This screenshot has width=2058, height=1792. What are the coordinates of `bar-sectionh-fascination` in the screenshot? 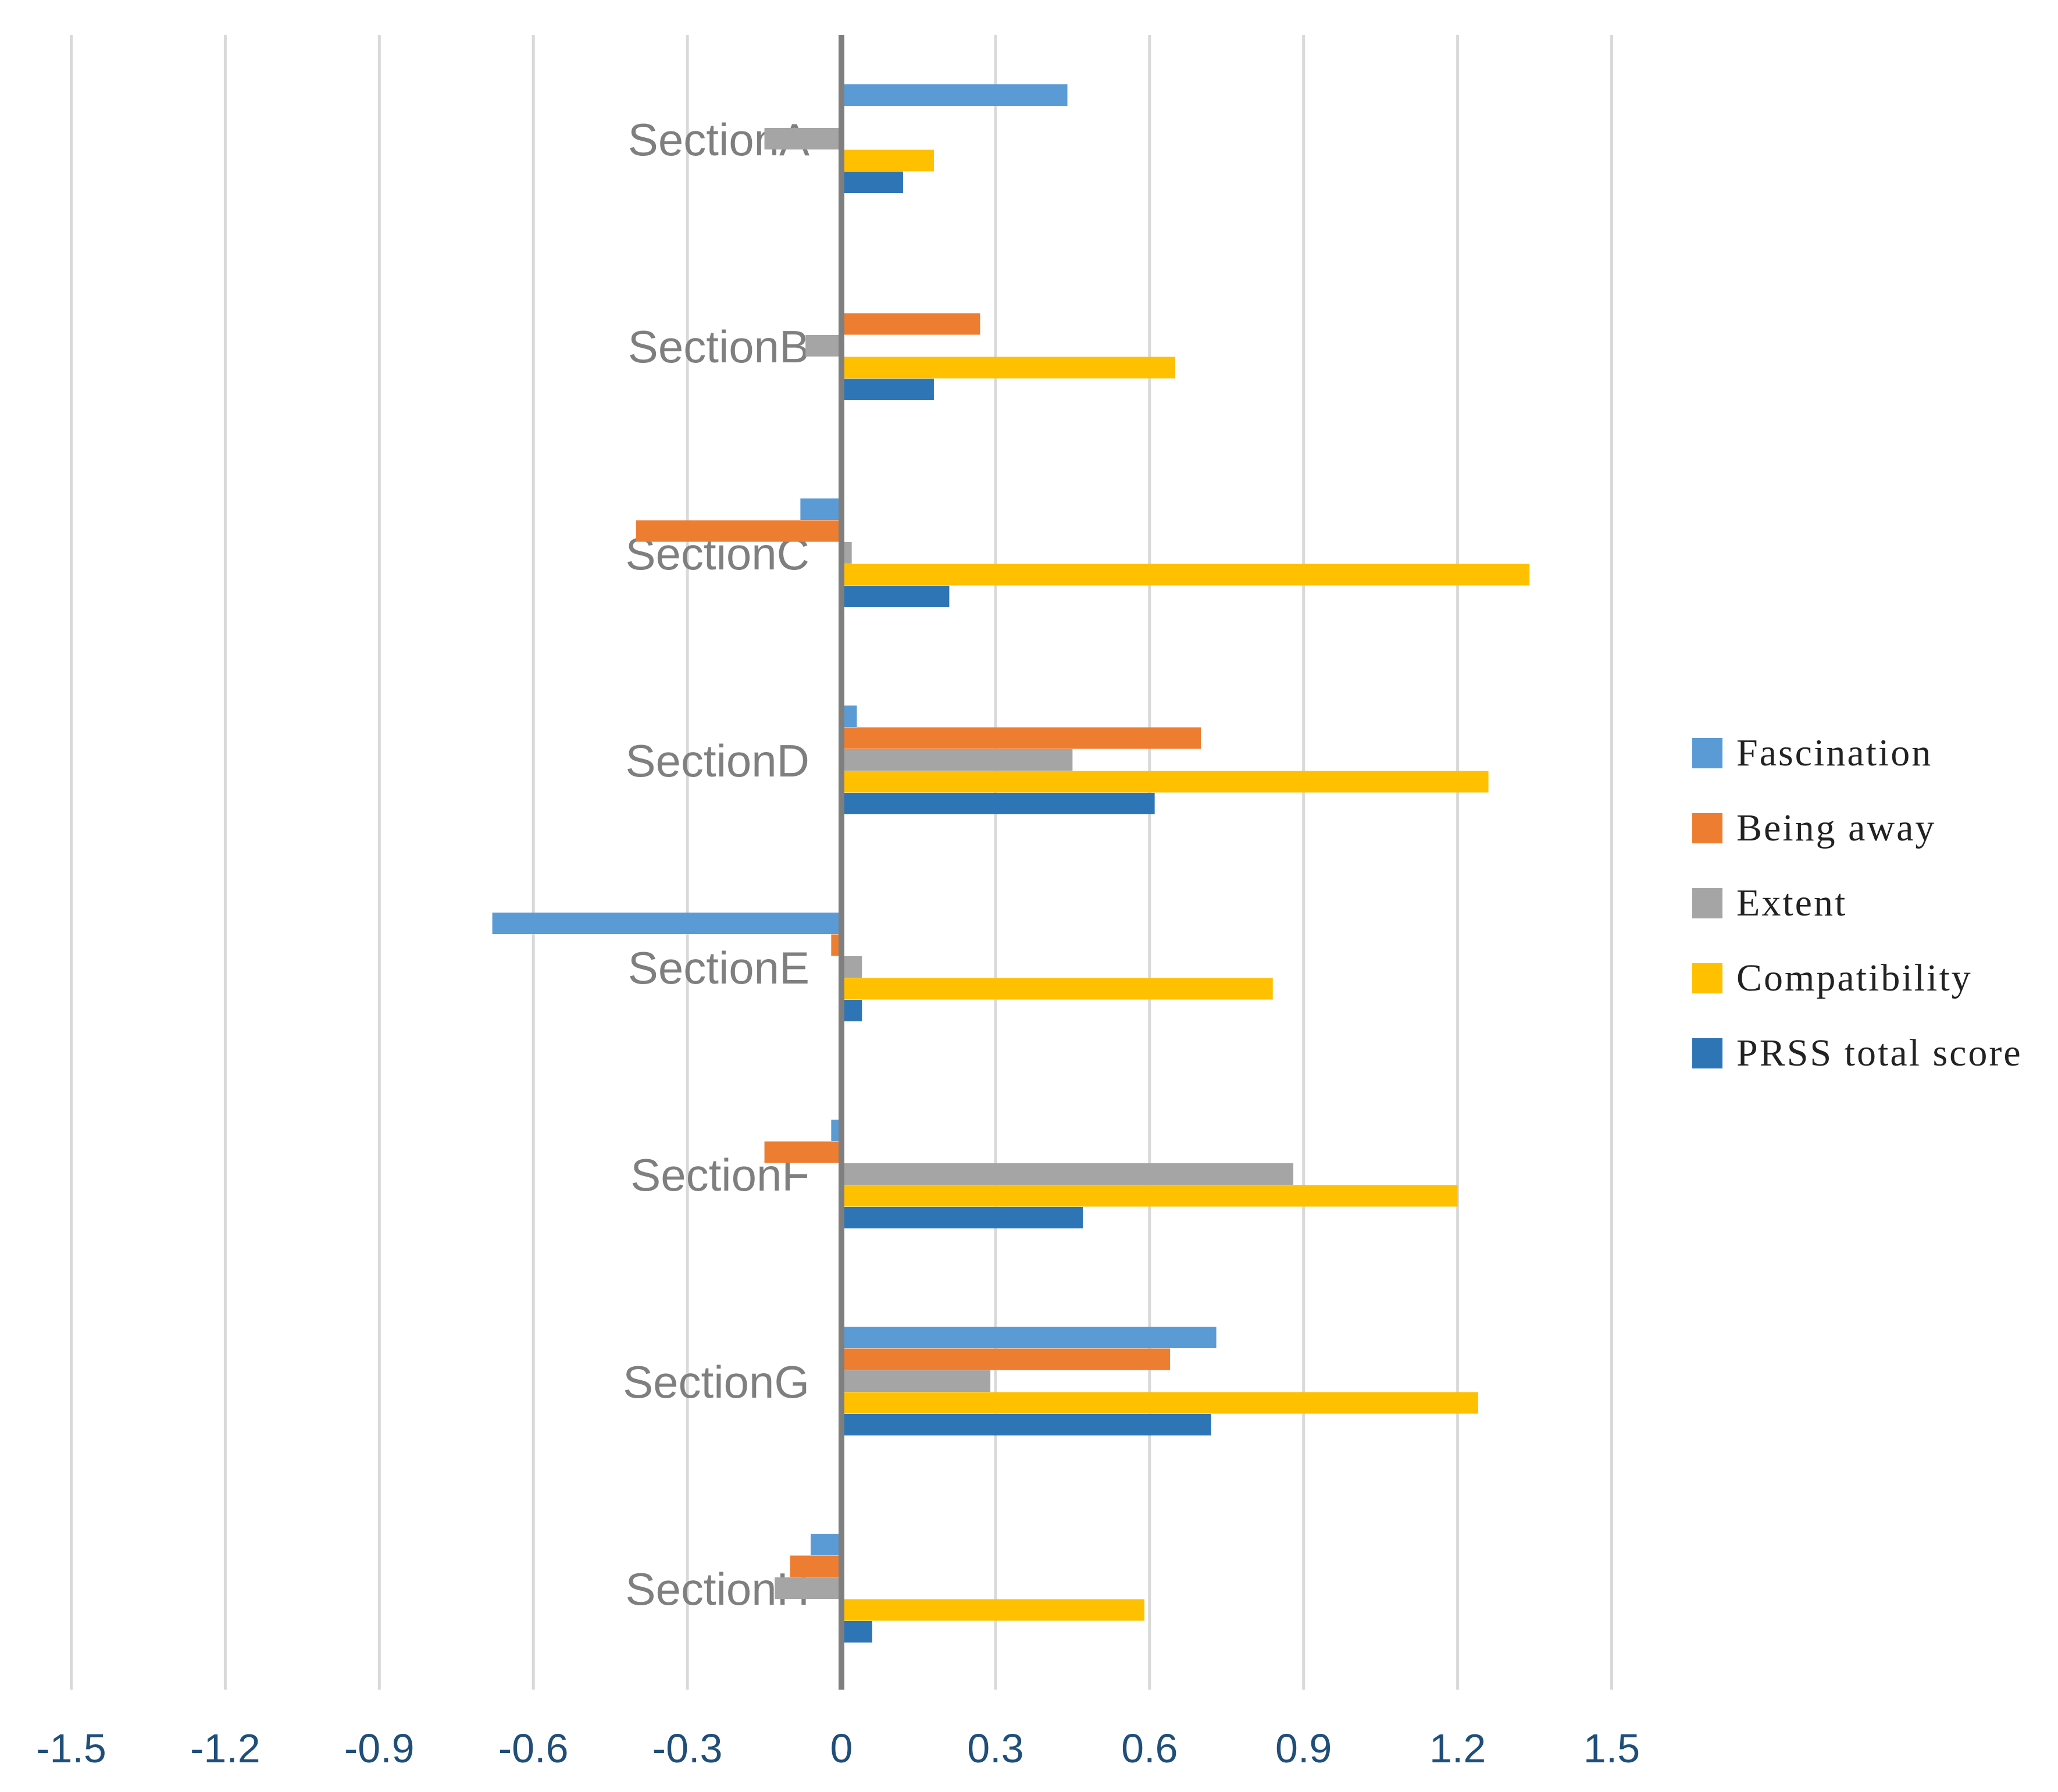 It's located at (826, 1544).